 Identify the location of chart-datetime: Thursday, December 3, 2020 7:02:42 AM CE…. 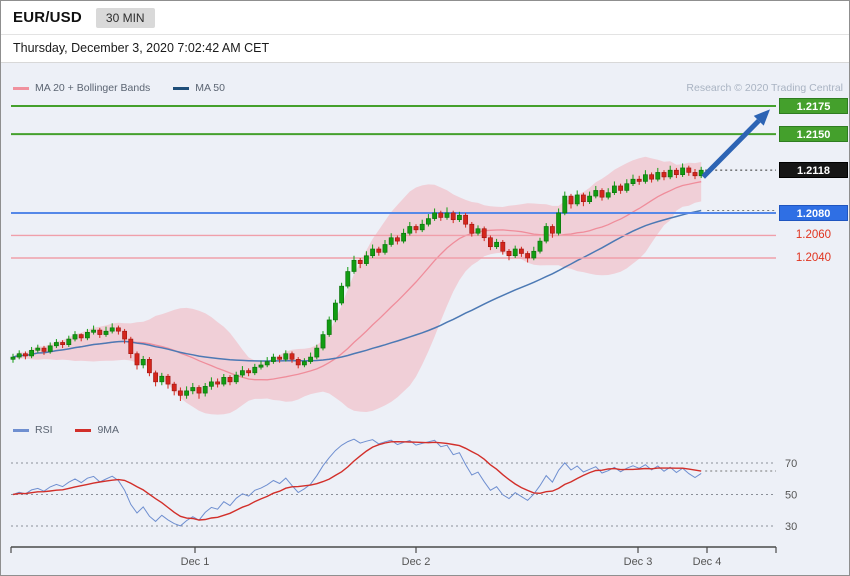
(425, 49).